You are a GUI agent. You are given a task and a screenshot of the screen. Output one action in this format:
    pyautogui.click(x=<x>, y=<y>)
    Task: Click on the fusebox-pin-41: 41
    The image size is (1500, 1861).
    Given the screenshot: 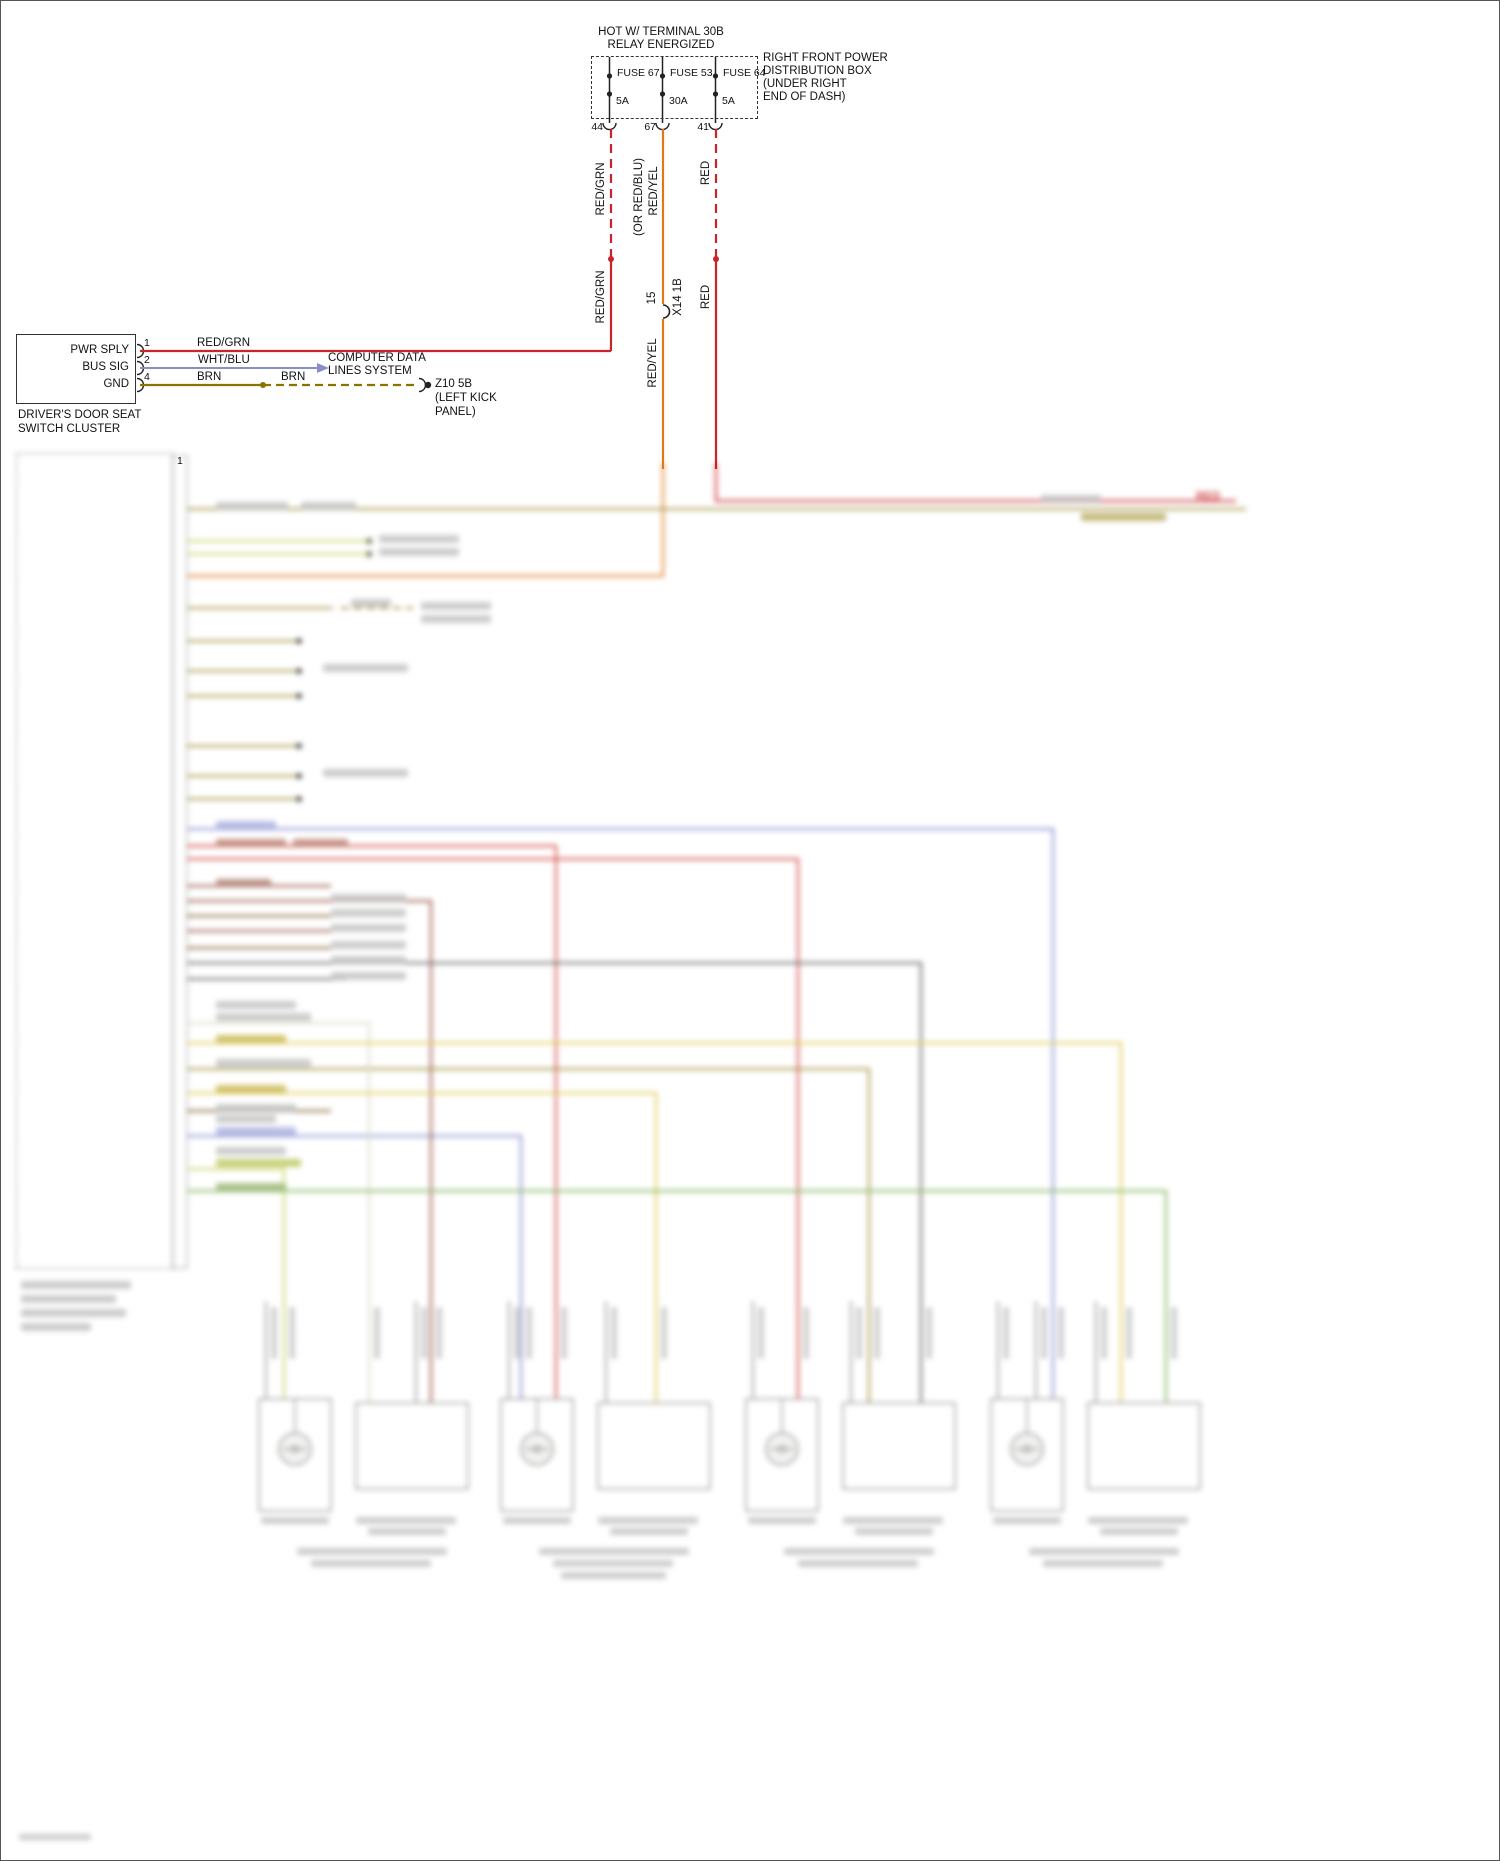 What is the action you would take?
    pyautogui.click(x=703, y=127)
    